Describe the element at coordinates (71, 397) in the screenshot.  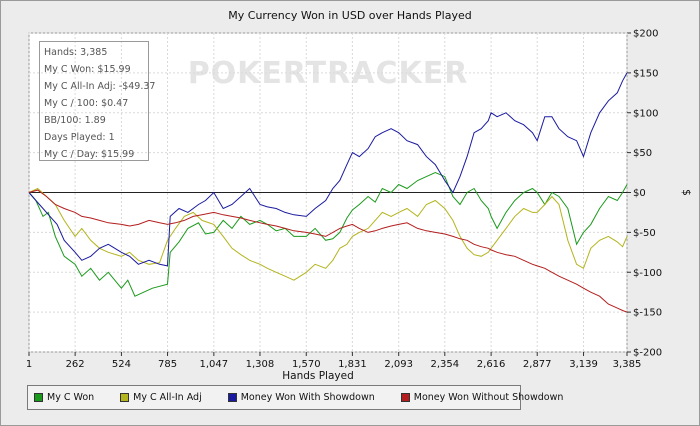
I see `legend-label: My C Won` at that location.